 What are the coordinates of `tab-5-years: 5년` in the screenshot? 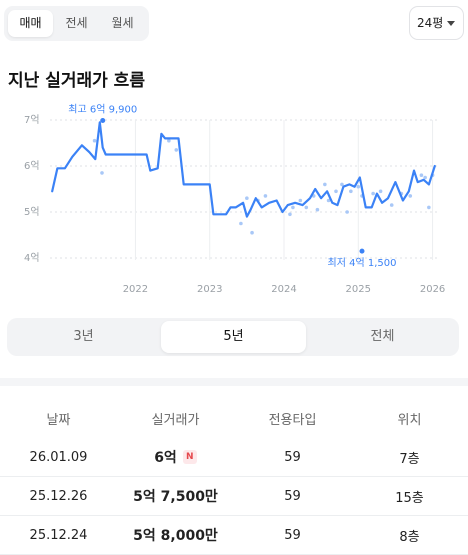 It's located at (233, 337).